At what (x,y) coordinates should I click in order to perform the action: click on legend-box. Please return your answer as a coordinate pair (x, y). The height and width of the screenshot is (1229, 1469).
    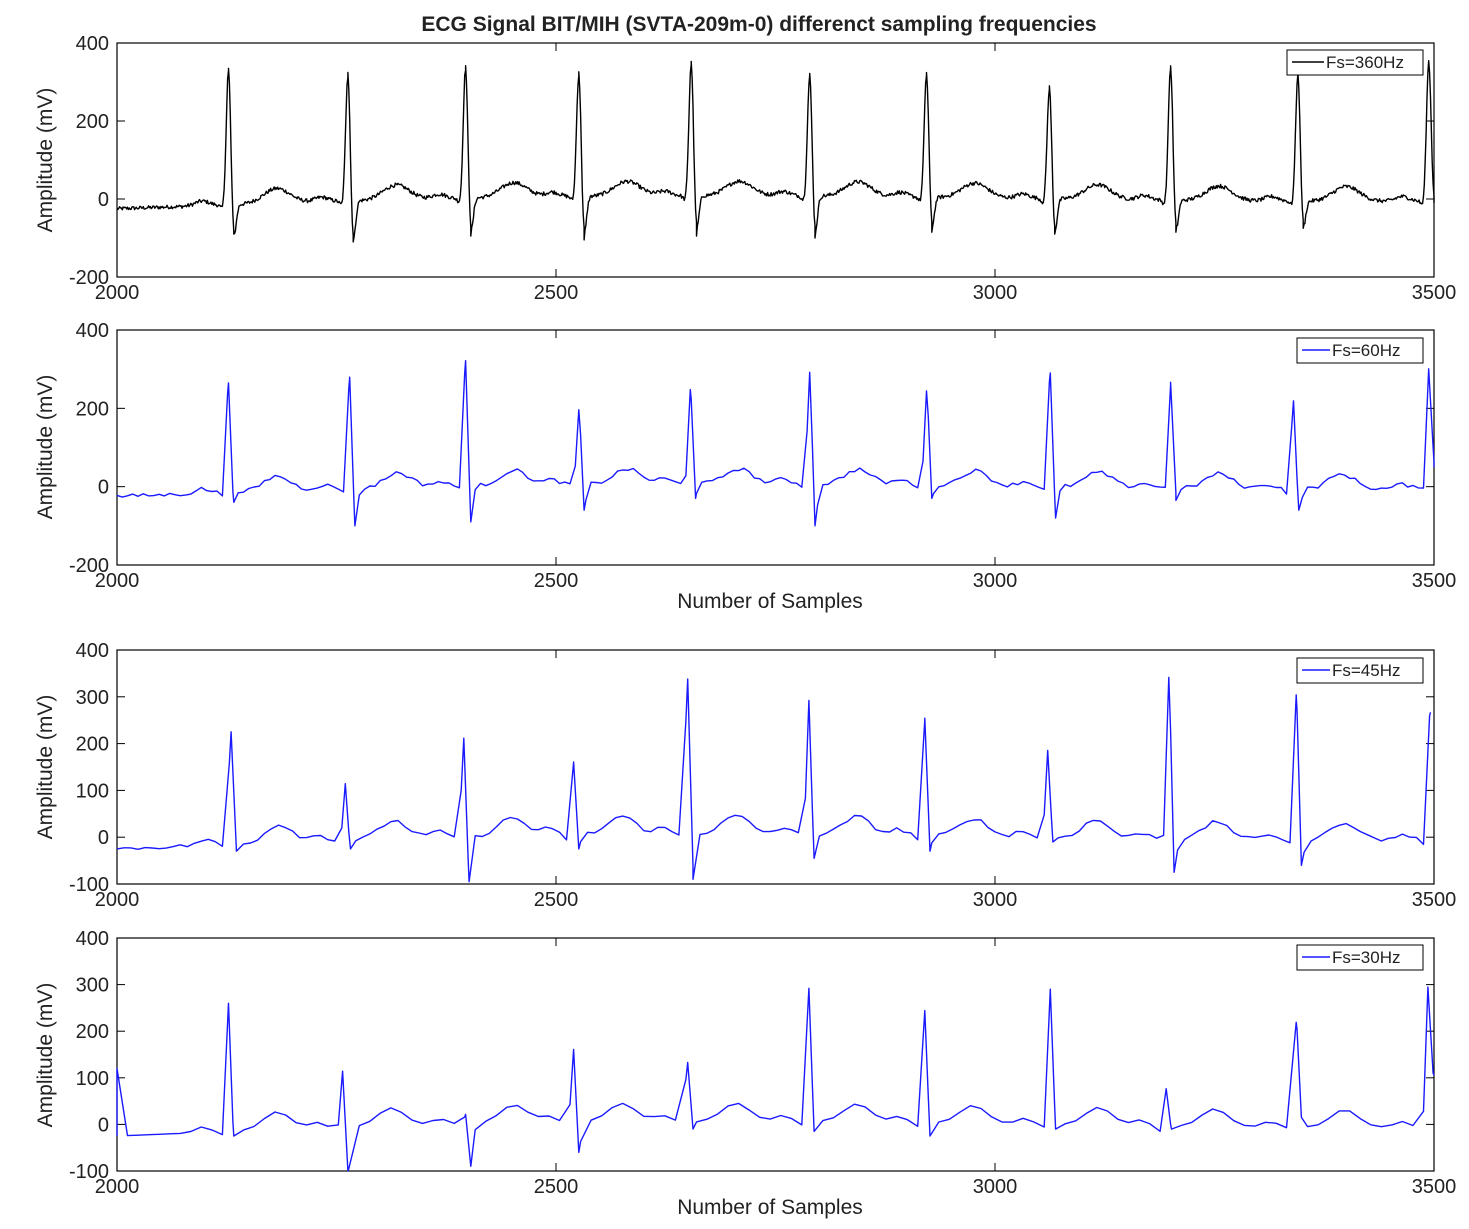
    Looking at the image, I should click on (1360, 670).